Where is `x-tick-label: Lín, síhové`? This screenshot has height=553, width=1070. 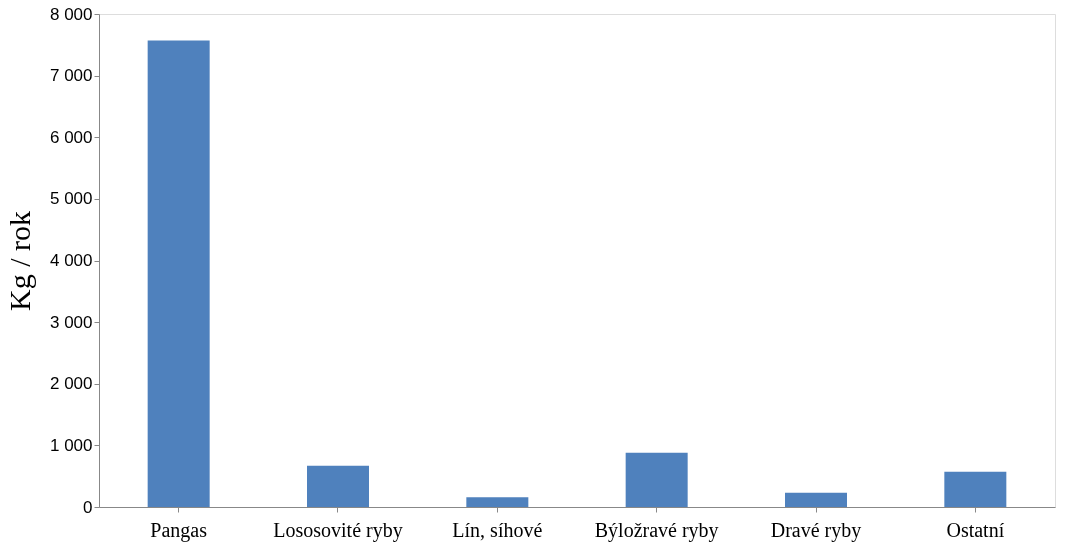
x-tick-label: Lín, síhové is located at coordinates (497, 529).